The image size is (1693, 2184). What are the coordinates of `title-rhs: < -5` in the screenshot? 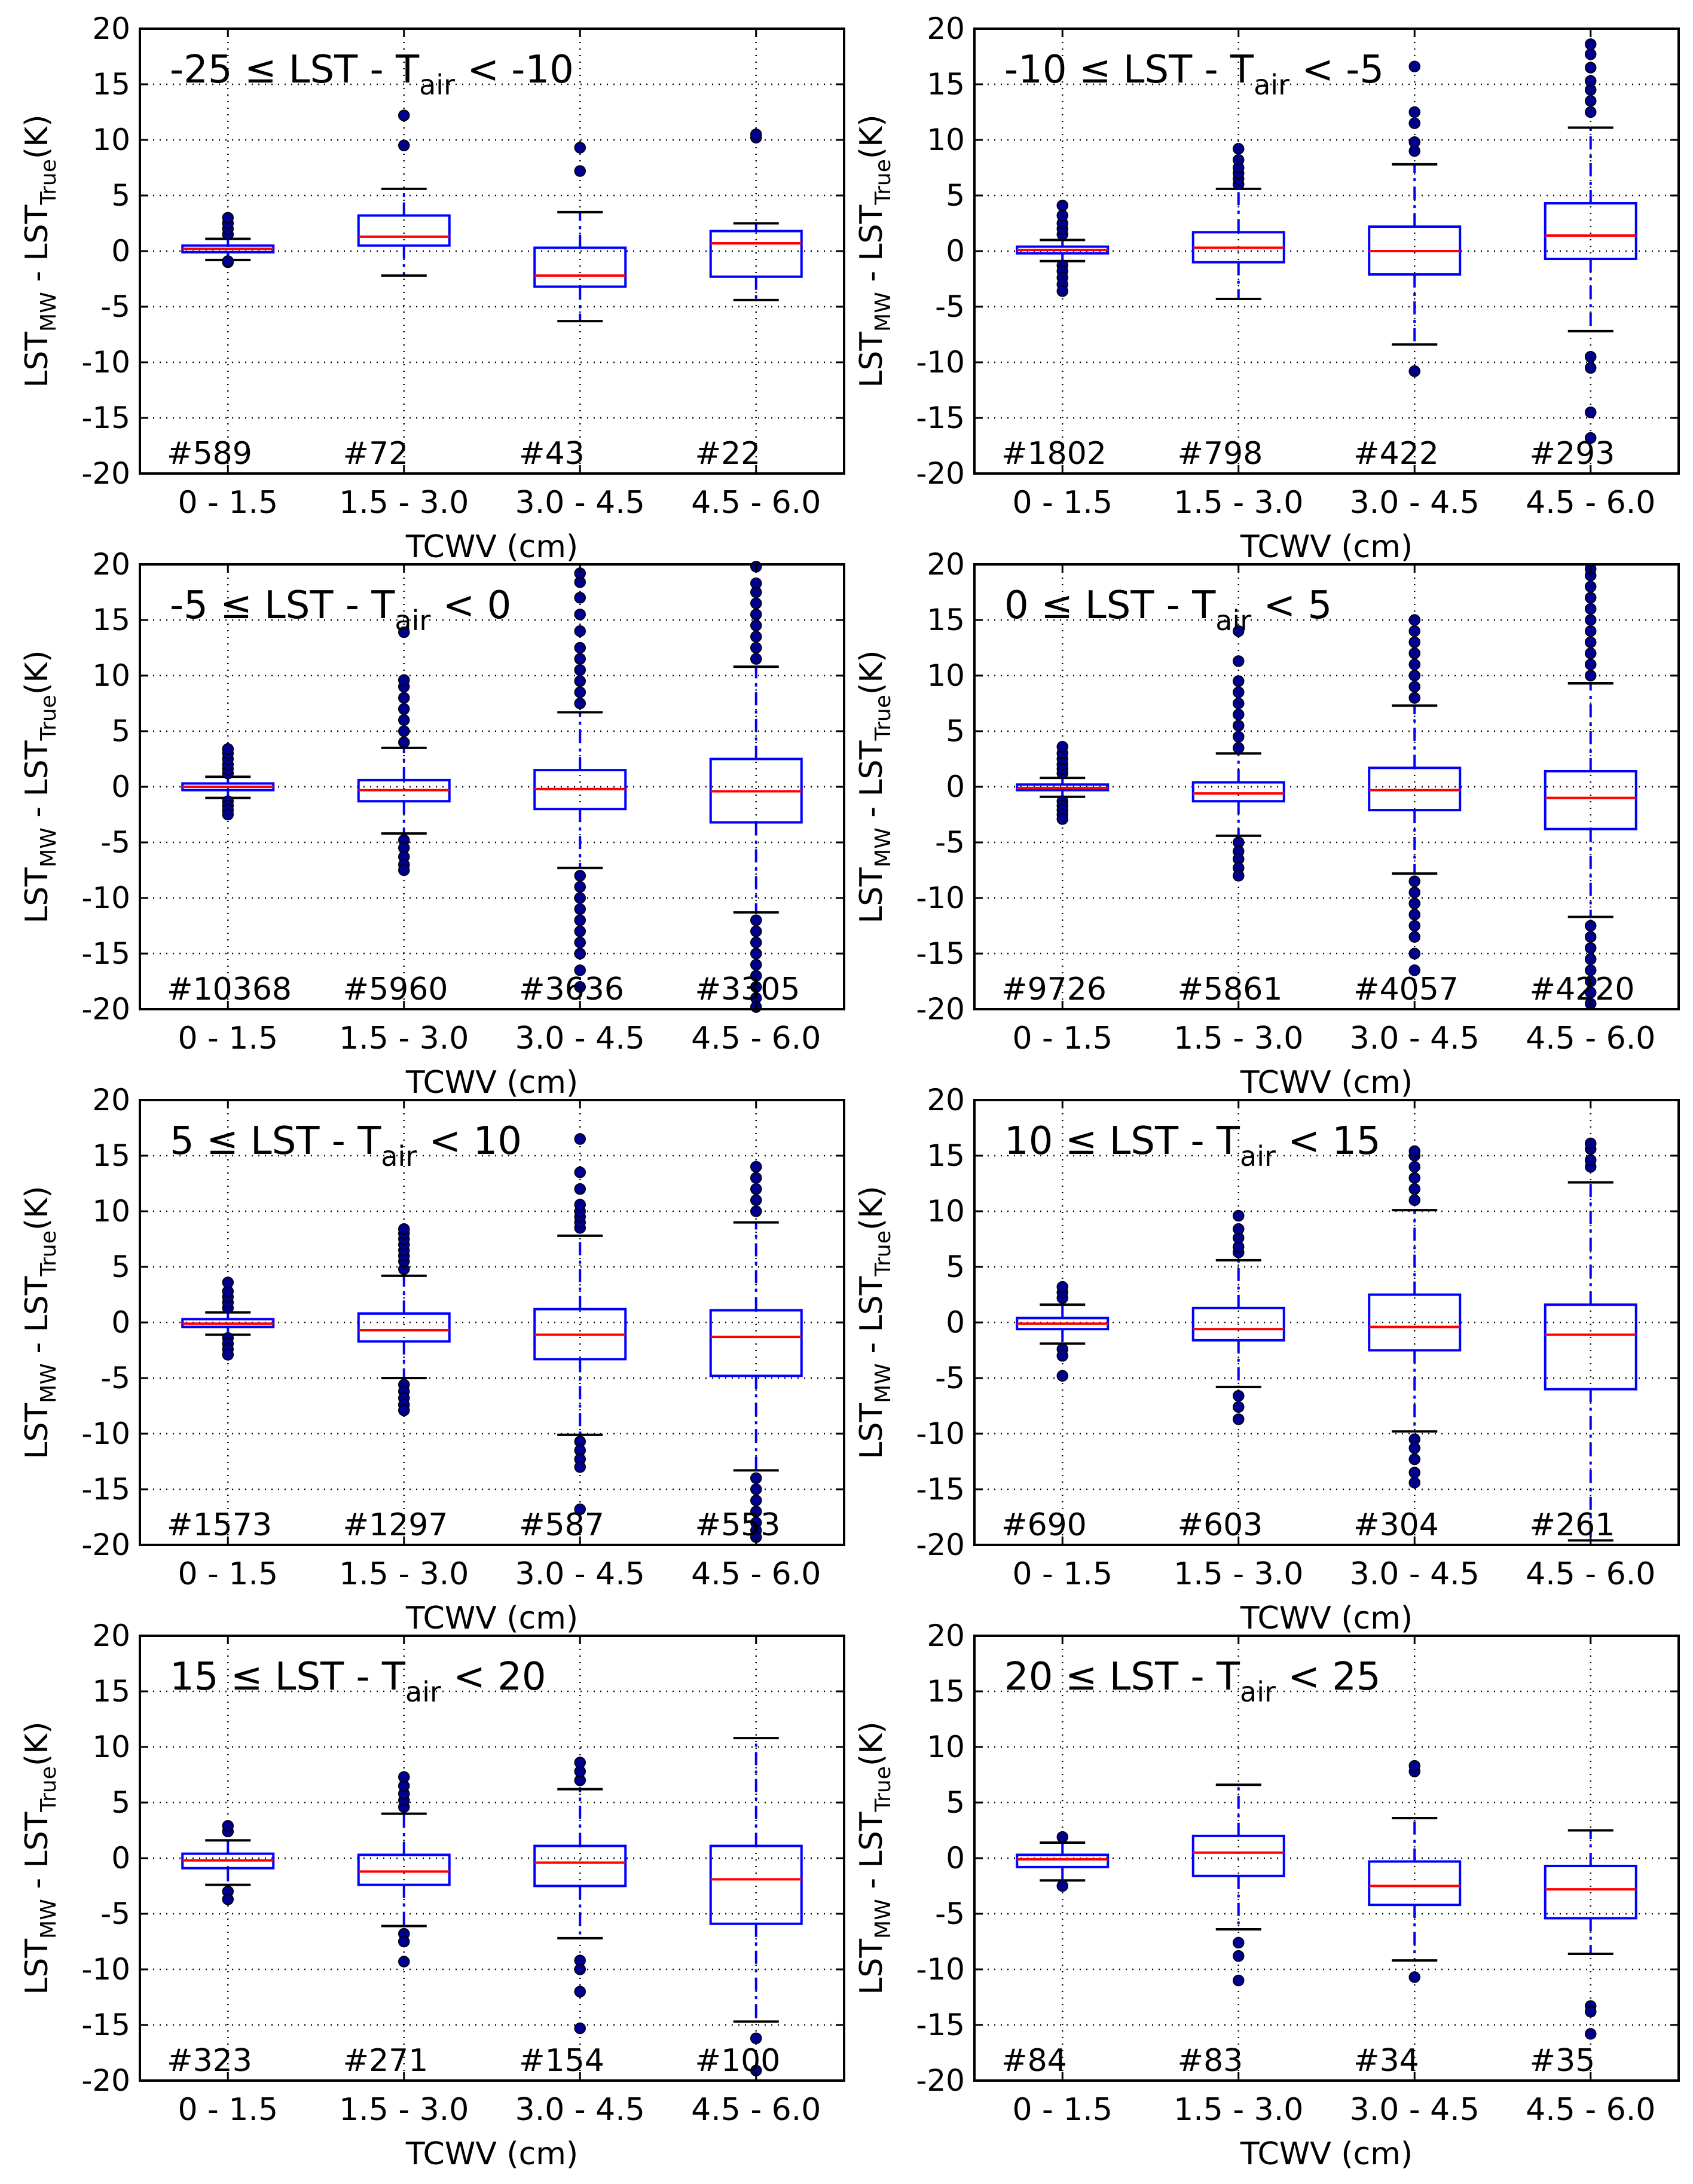 It's located at (1336, 70).